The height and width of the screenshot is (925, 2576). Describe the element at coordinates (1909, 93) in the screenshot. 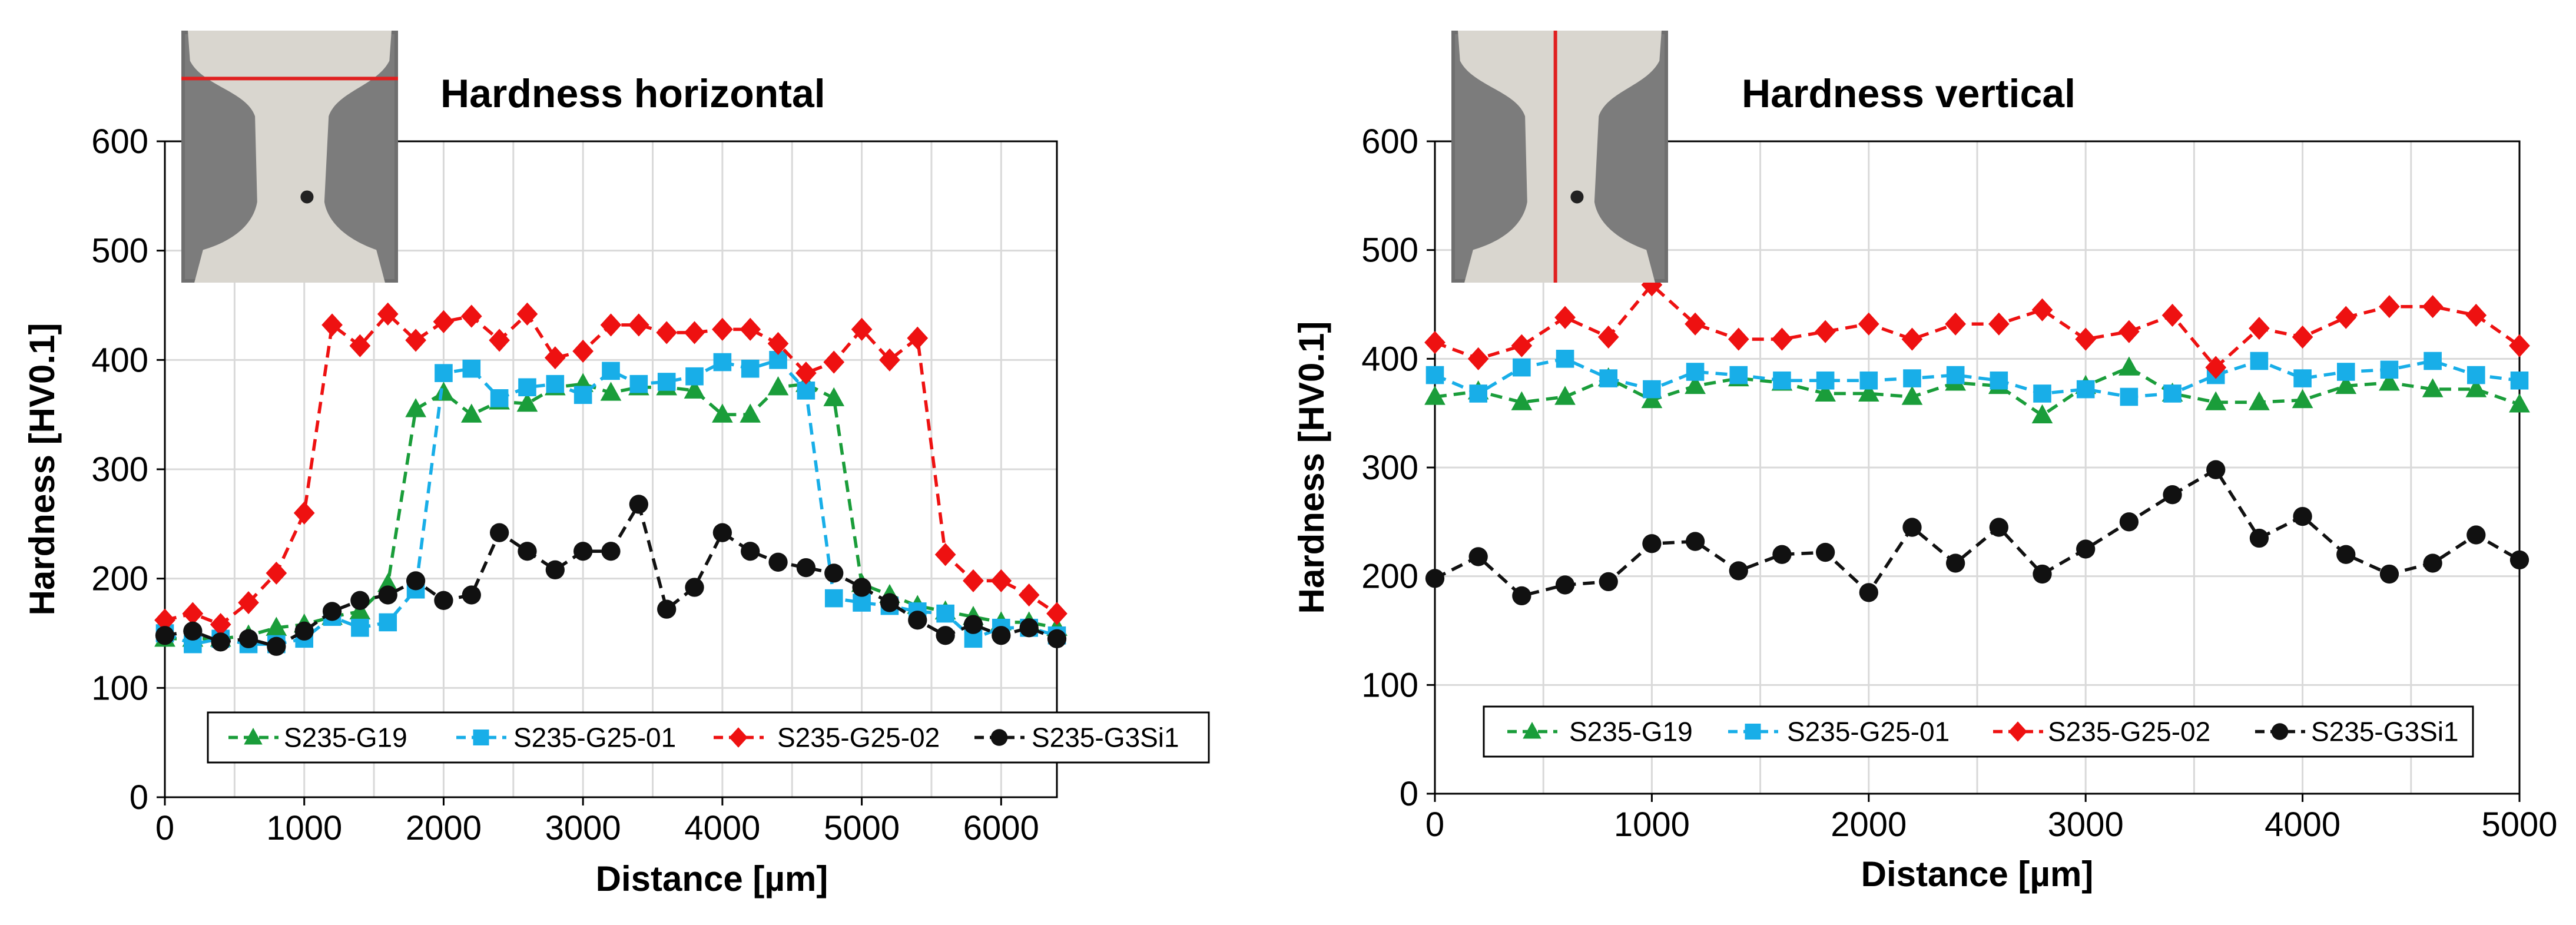

I see `chart-title: Hardness vertical` at that location.